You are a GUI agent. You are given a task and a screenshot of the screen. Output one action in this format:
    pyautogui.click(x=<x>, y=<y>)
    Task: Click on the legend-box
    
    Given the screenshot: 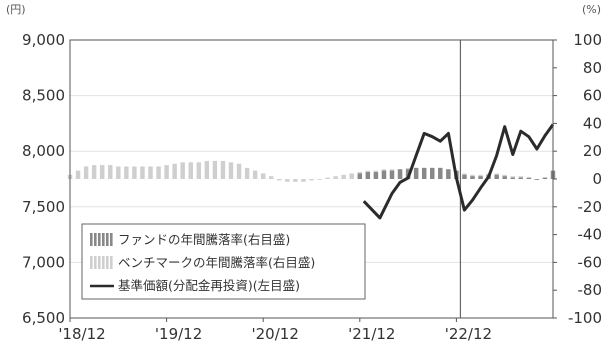 What is the action you would take?
    pyautogui.click(x=223, y=261)
    